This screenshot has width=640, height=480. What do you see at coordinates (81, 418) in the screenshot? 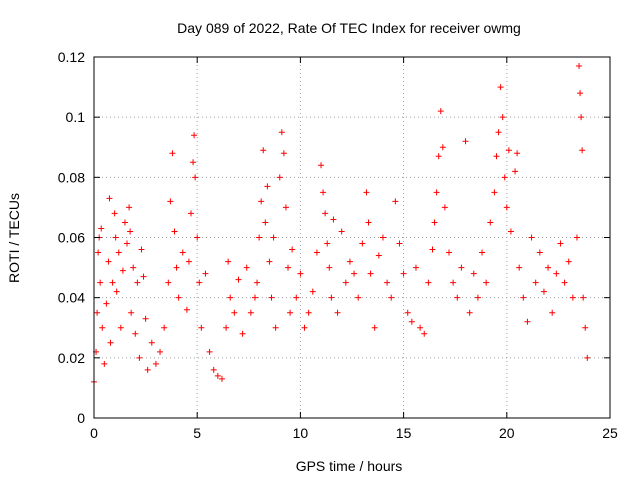
I see `y-tick-label: 0` at bounding box center [81, 418].